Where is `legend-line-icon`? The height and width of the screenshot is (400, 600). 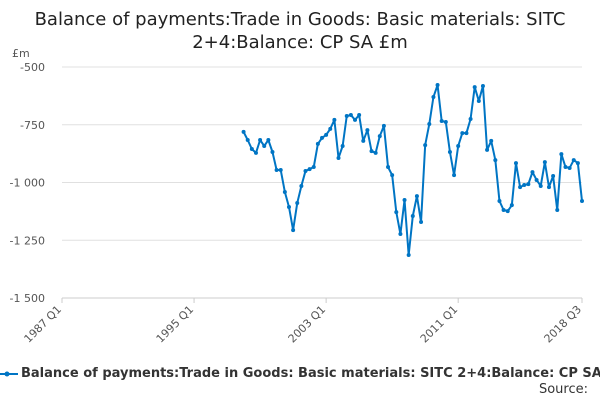 legend-line-icon is located at coordinates (9, 373).